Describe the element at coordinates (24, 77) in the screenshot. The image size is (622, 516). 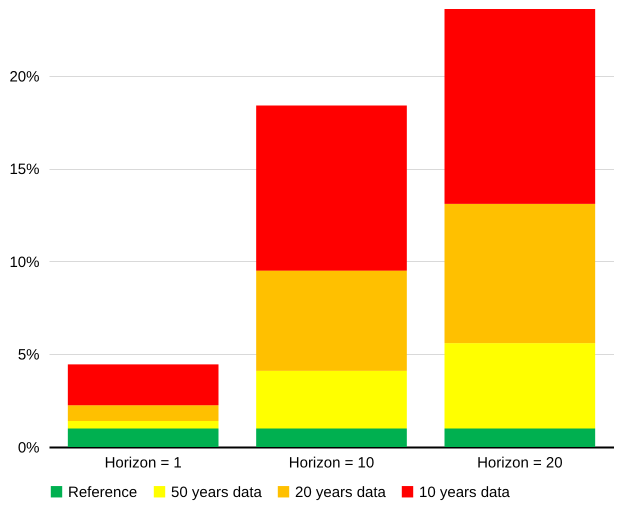
I see `y-tick-label: 20%` at that location.